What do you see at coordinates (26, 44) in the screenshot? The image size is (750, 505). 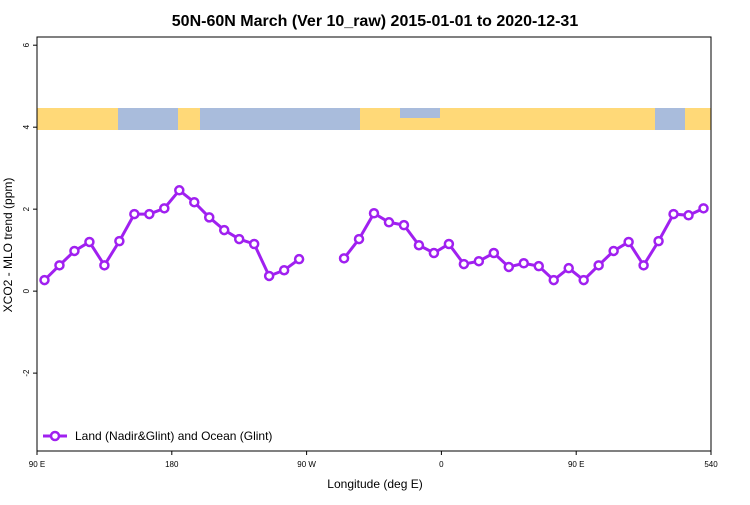 I see `y-tick-label: 6` at bounding box center [26, 44].